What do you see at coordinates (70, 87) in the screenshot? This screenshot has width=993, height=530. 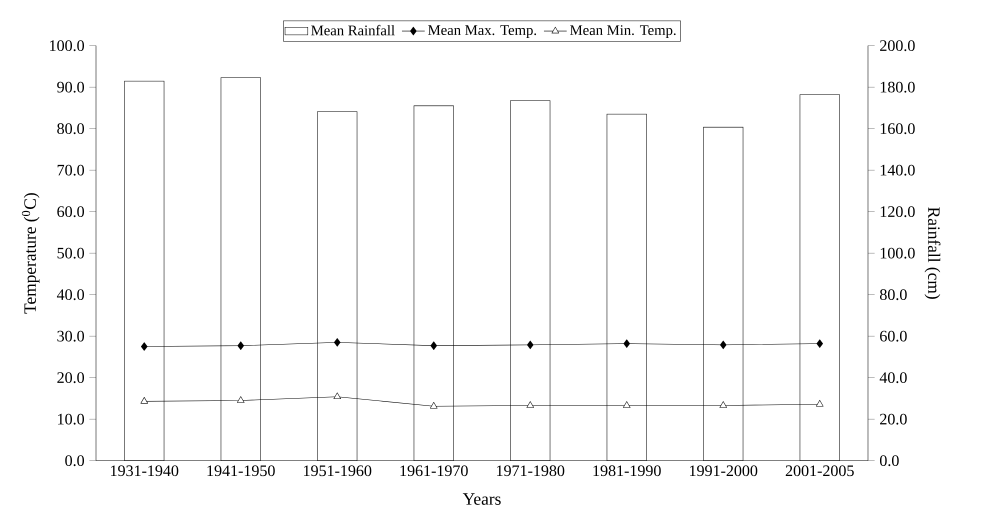 I see `y-tick-label: 90.0` at bounding box center [70, 87].